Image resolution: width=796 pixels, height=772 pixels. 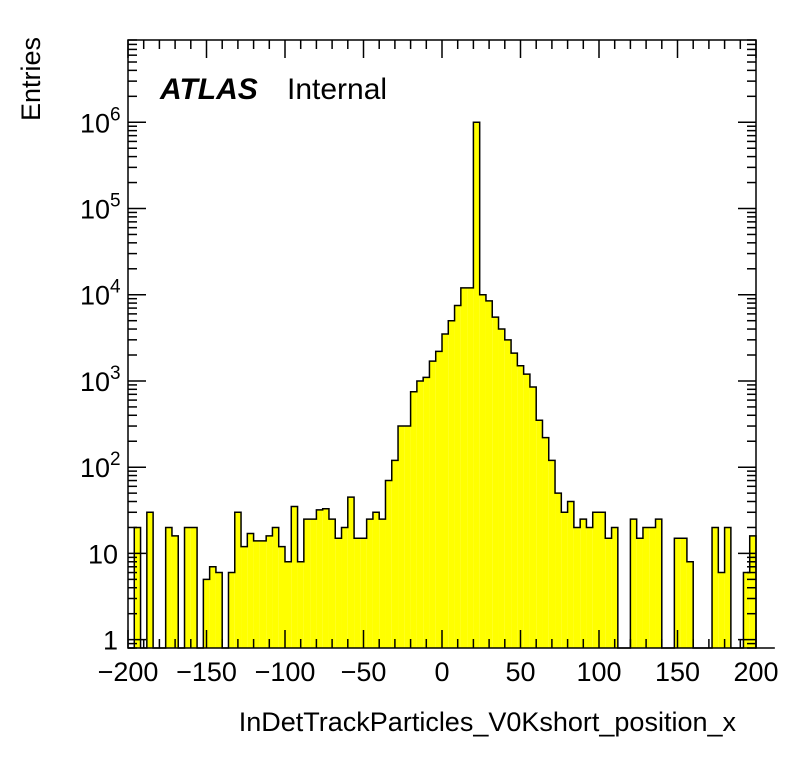 I want to click on y-tick-label: 10⁶, so click(x=100, y=121).